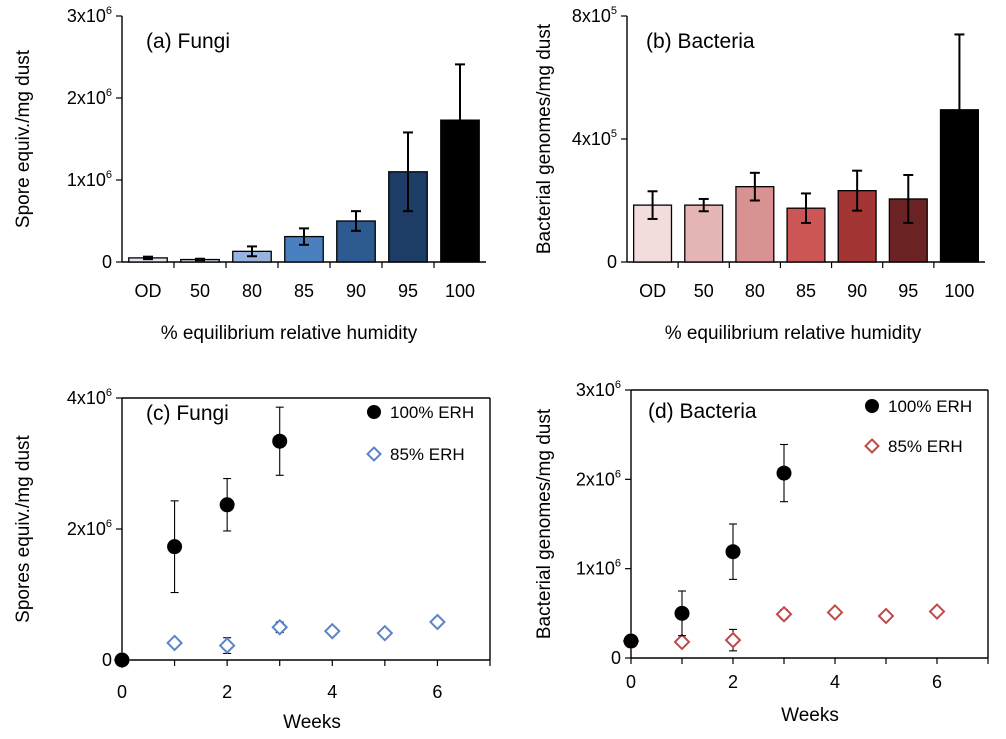 The width and height of the screenshot is (1006, 739). I want to click on x-tick-label: 2, so click(227, 692).